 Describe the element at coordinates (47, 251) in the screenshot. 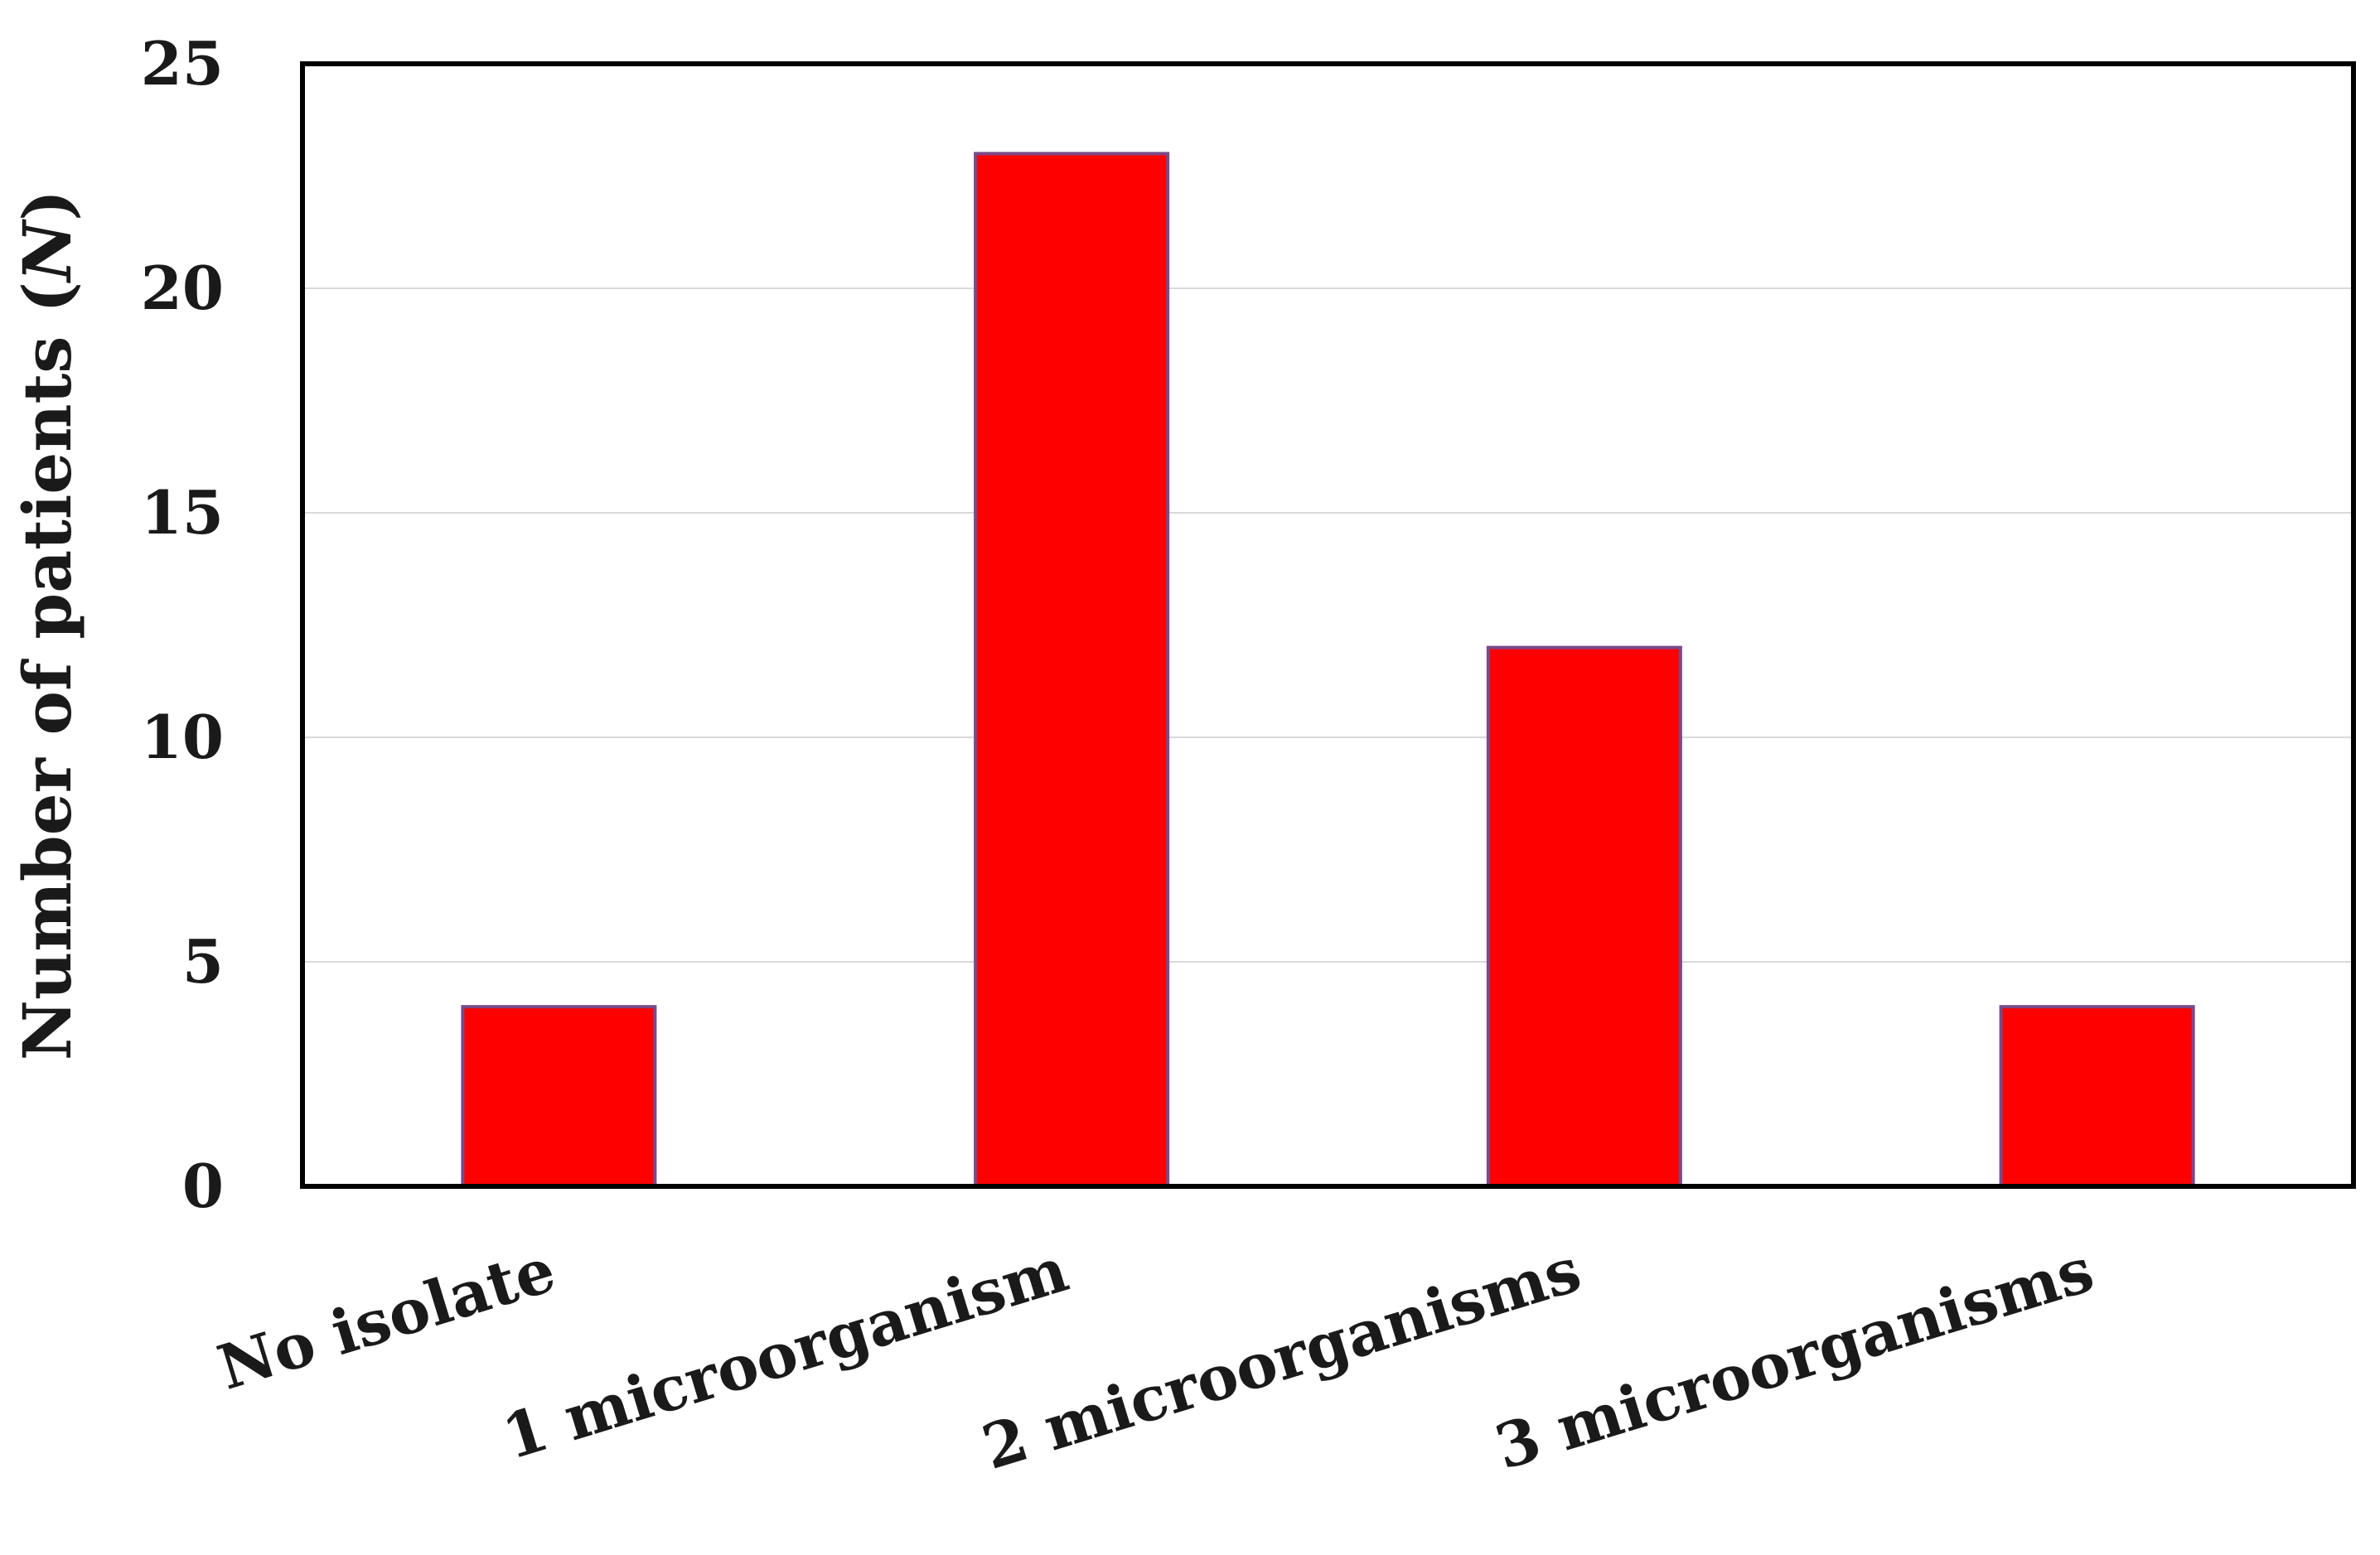

I see `y-axis-title-italic: N` at that location.